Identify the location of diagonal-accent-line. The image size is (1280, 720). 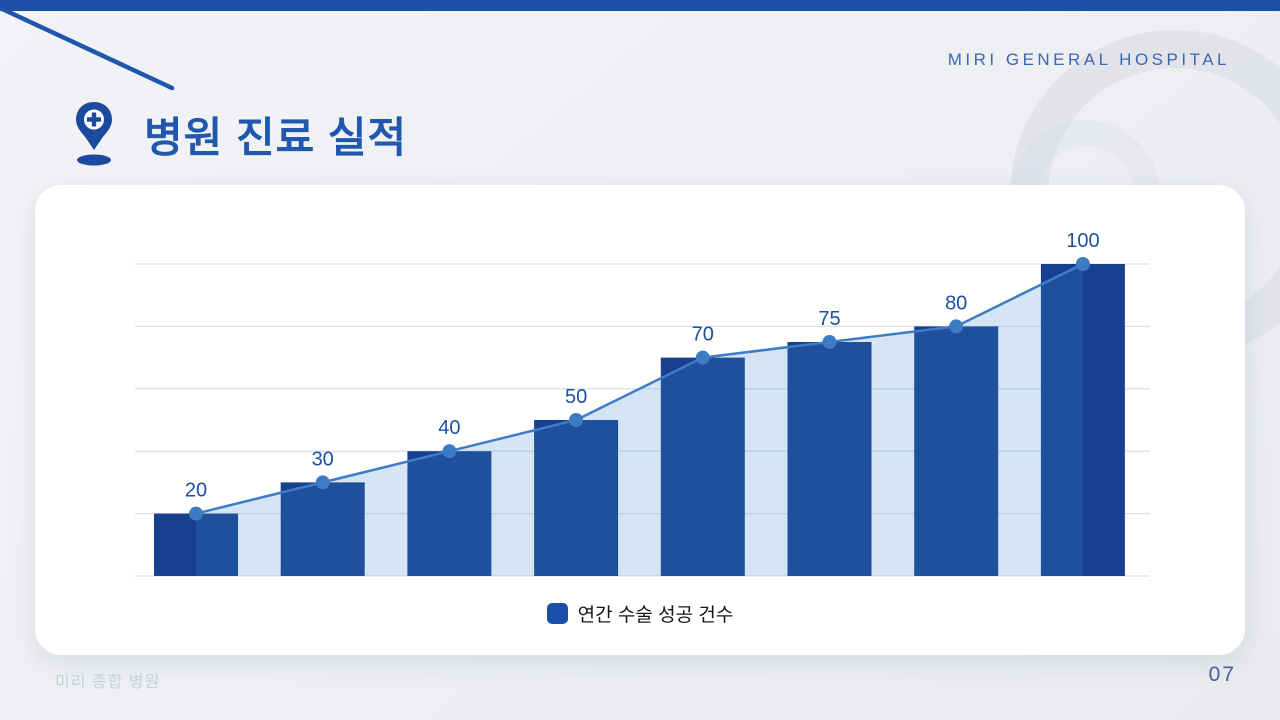
(87, 48).